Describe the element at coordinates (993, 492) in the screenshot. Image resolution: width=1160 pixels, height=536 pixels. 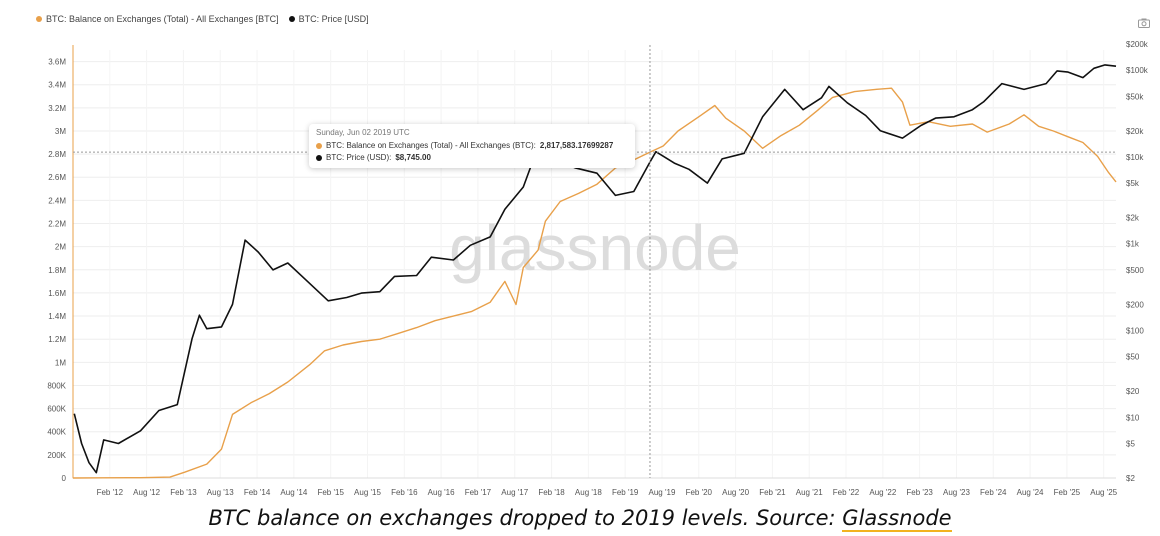
I see `x-tick-label: Feb '24` at that location.